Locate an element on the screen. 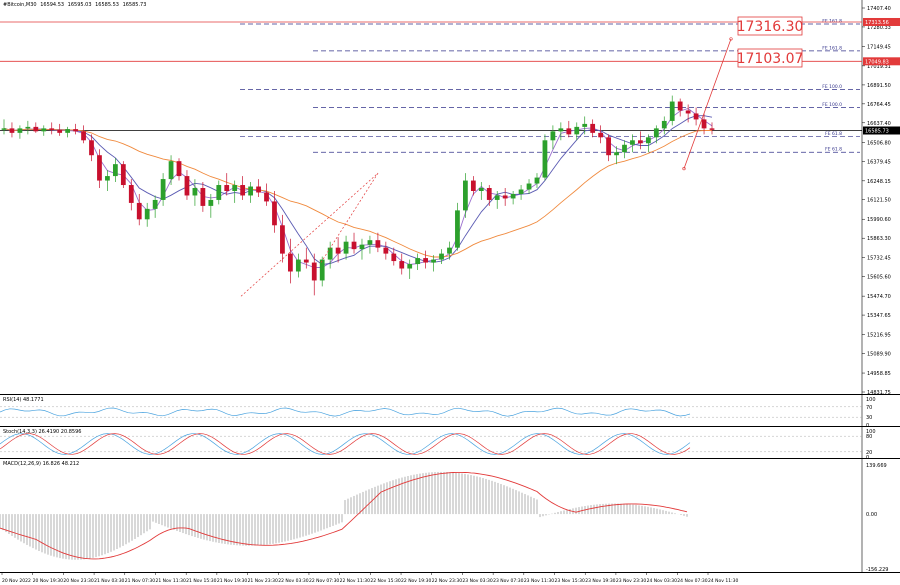 The height and width of the screenshot is (585, 900). price-tick-label: 15089.90 is located at coordinates (879, 355).